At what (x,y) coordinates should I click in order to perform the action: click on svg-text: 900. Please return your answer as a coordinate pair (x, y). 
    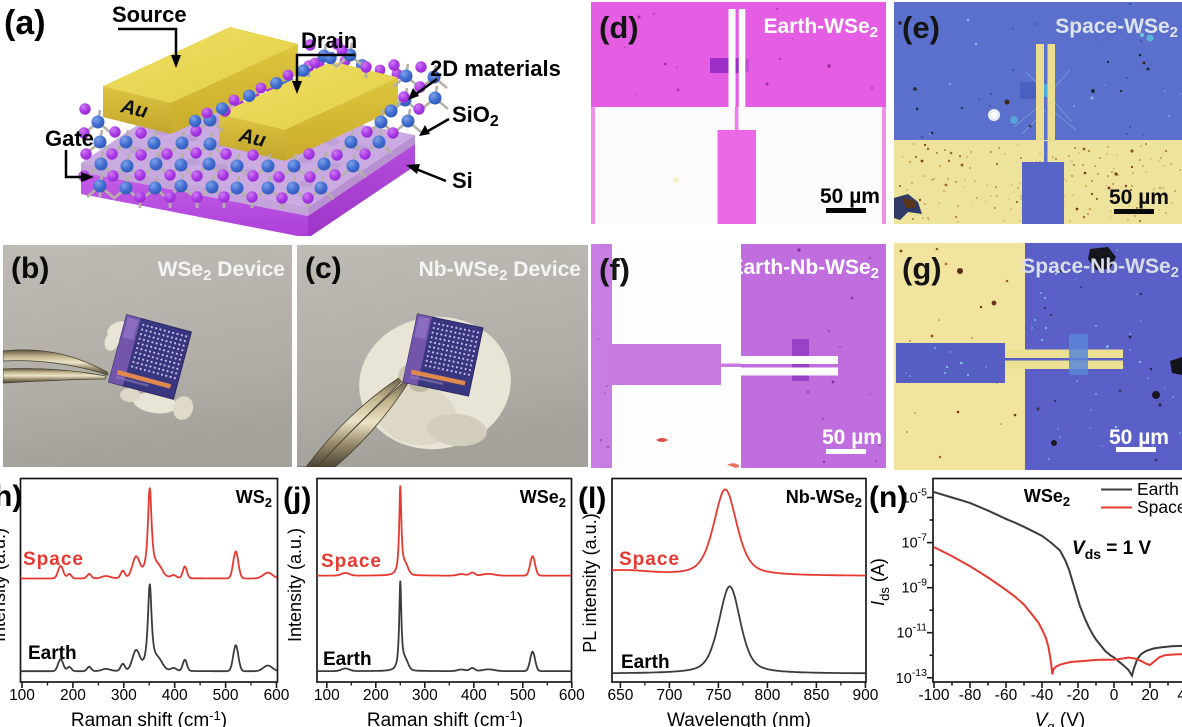
    Looking at the image, I should click on (865, 695).